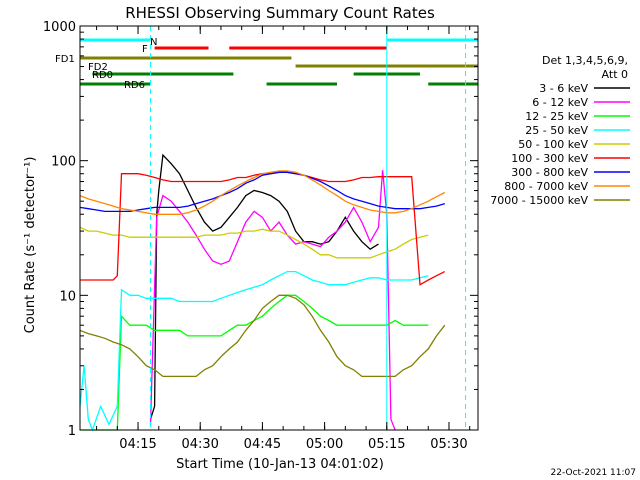  Describe the element at coordinates (134, 85) in the screenshot. I see `flag-bar-label-5: RD6` at that location.